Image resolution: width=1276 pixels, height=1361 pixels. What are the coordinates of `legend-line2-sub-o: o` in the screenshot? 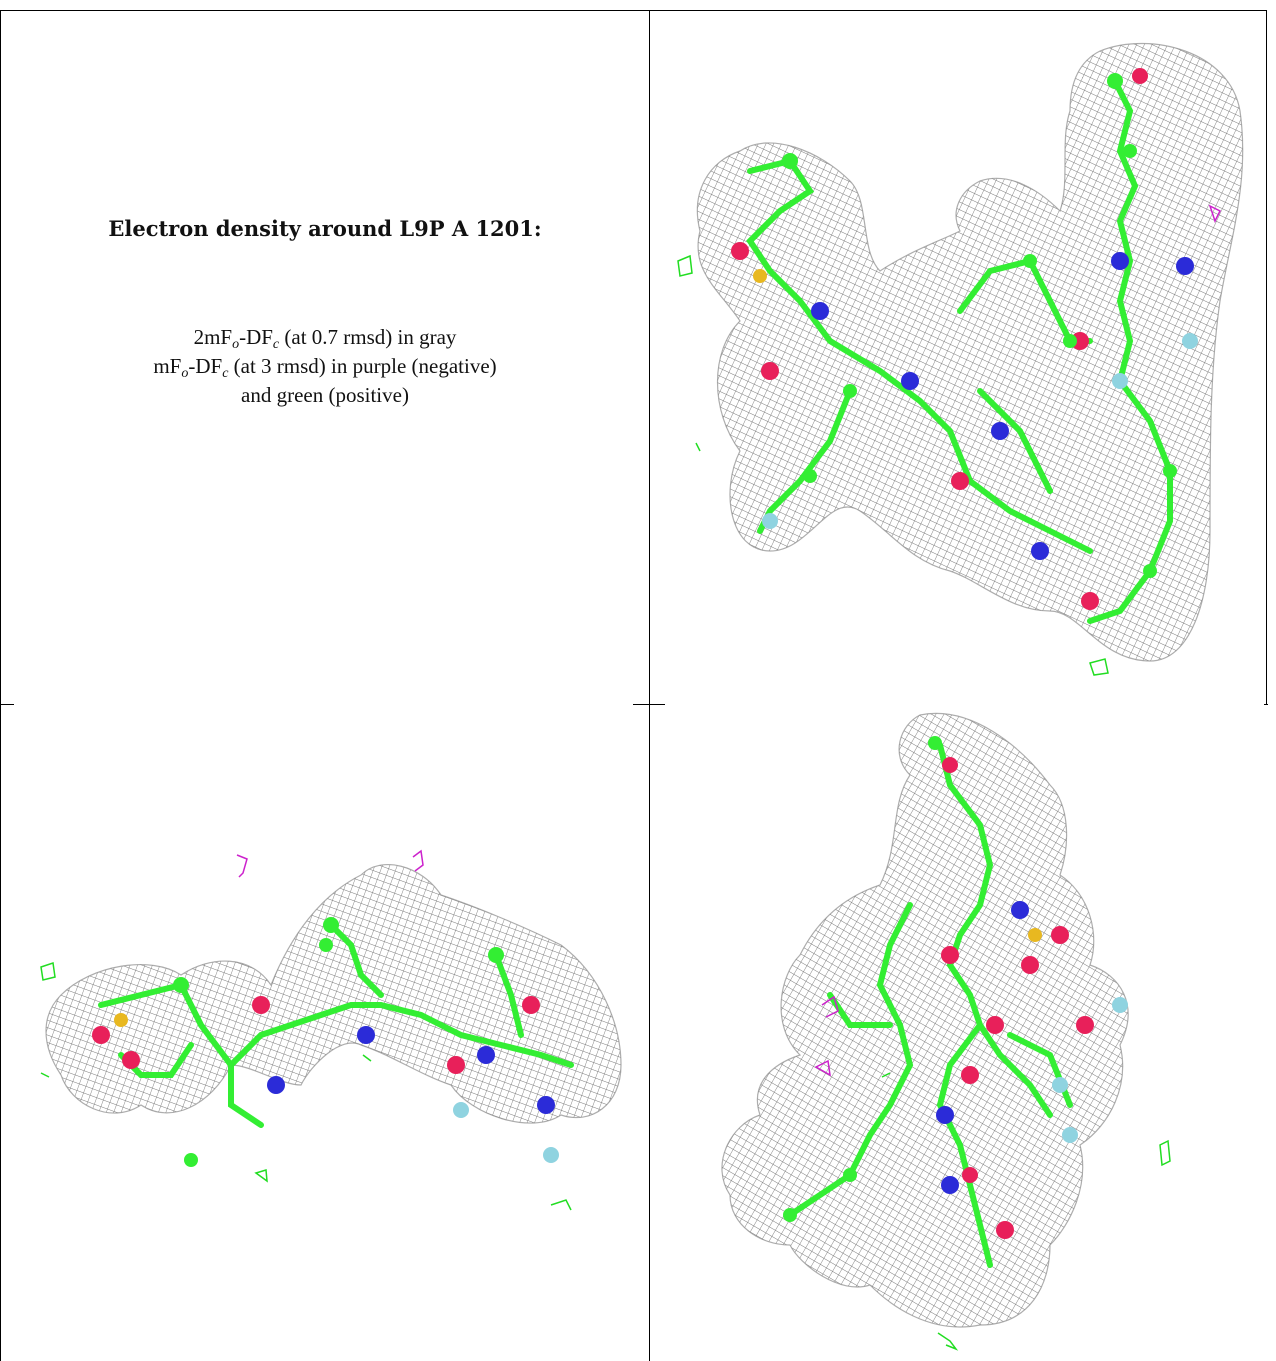 It's located at (185, 373).